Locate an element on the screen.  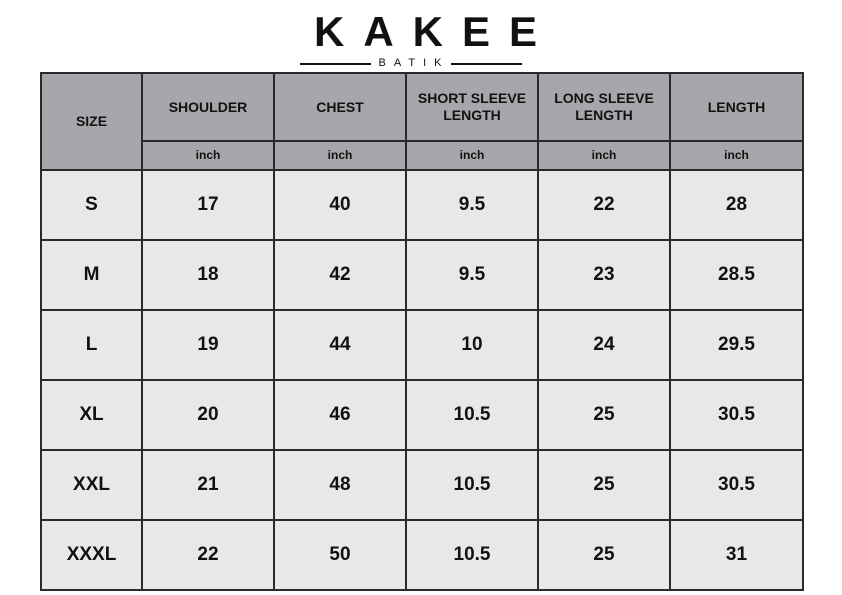
size-cell: XXL is located at coordinates (91, 485).